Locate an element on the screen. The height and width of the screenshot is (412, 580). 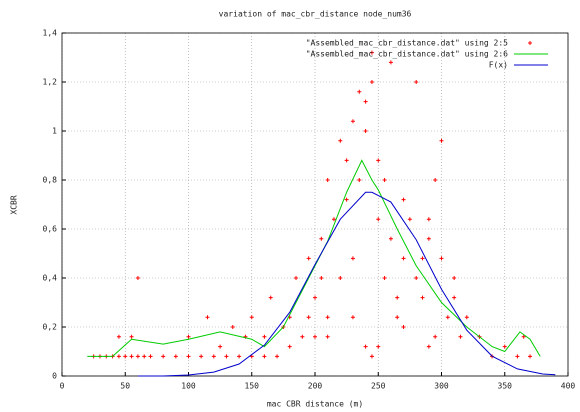
y-tick-label: 1 is located at coordinates (54, 131).